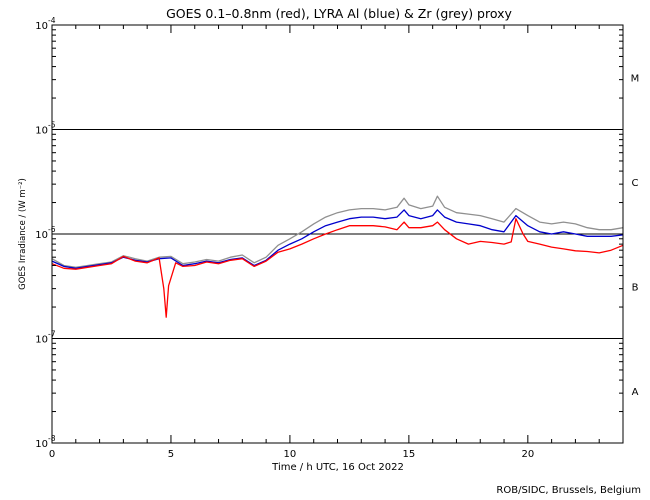 The width and height of the screenshot is (650, 500). What do you see at coordinates (52, 438) in the screenshot?
I see `y-tick-label-exponent: -8` at bounding box center [52, 438].